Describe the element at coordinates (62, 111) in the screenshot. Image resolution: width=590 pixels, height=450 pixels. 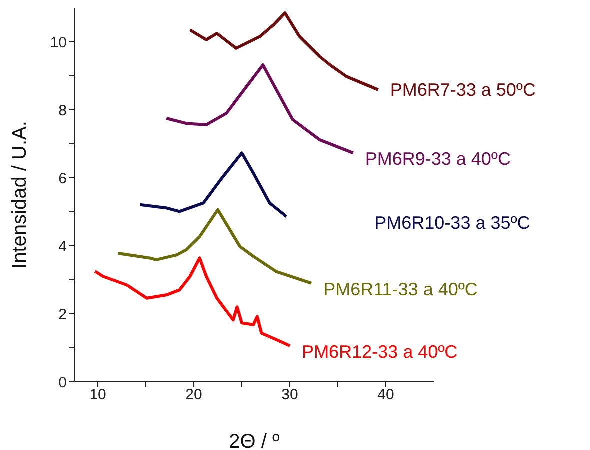
I see `y-tick-label: 8` at that location.